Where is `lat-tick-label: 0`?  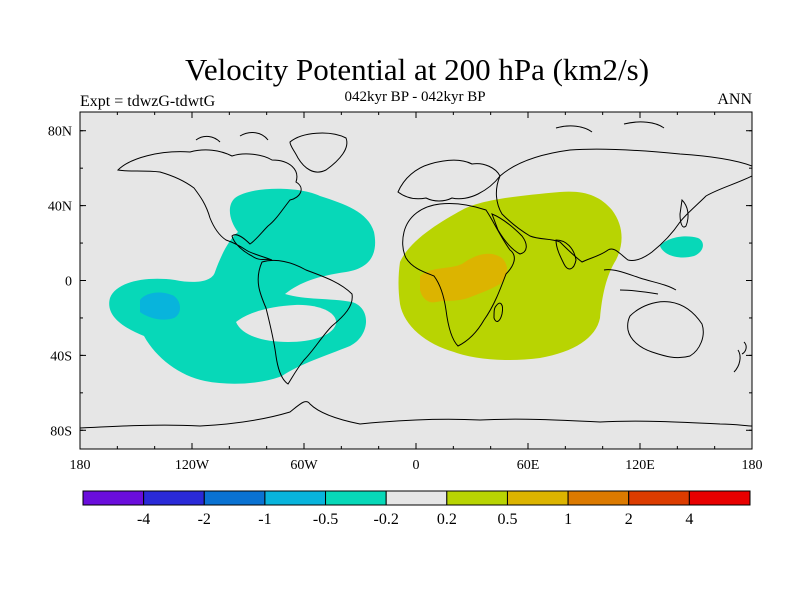
lat-tick-label: 0 is located at coordinates (68, 282).